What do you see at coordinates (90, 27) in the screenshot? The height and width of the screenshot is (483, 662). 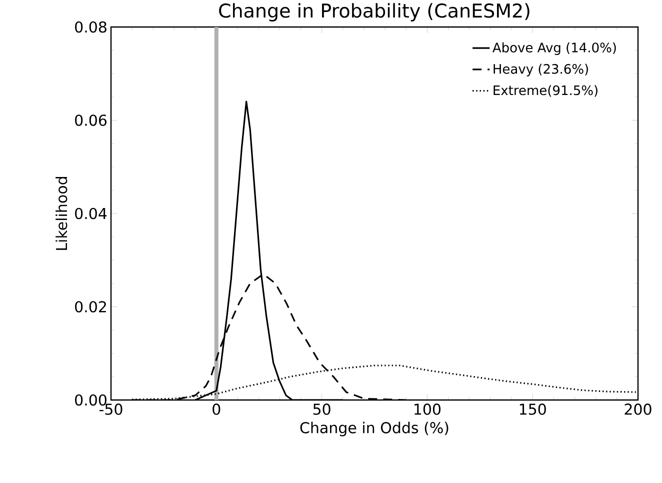 I see `y-tick-label: 0.08` at bounding box center [90, 27].